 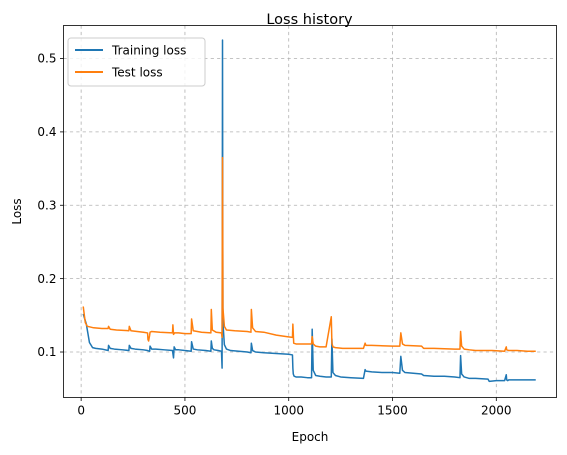 What do you see at coordinates (17, 211) in the screenshot?
I see `y-axis-title: Loss` at bounding box center [17, 211].